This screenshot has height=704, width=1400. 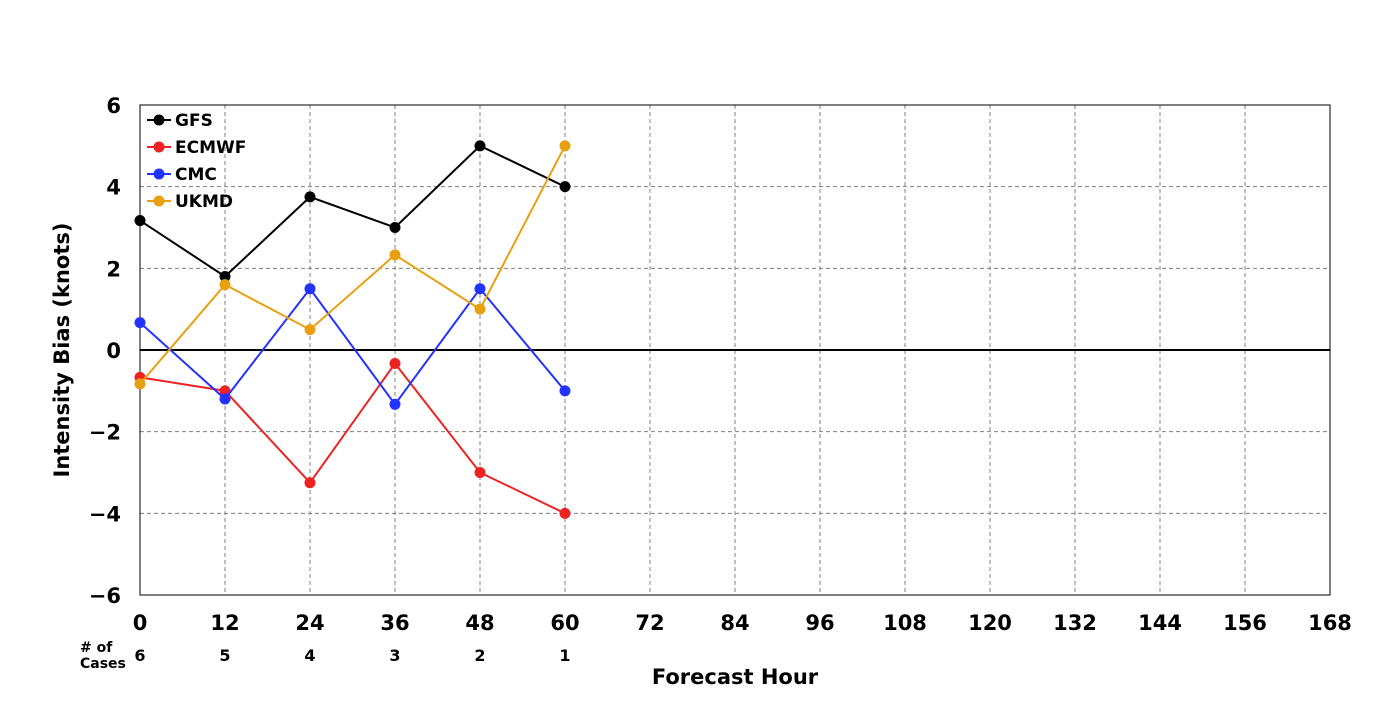 I want to click on cases-count: 4, so click(x=309, y=655).